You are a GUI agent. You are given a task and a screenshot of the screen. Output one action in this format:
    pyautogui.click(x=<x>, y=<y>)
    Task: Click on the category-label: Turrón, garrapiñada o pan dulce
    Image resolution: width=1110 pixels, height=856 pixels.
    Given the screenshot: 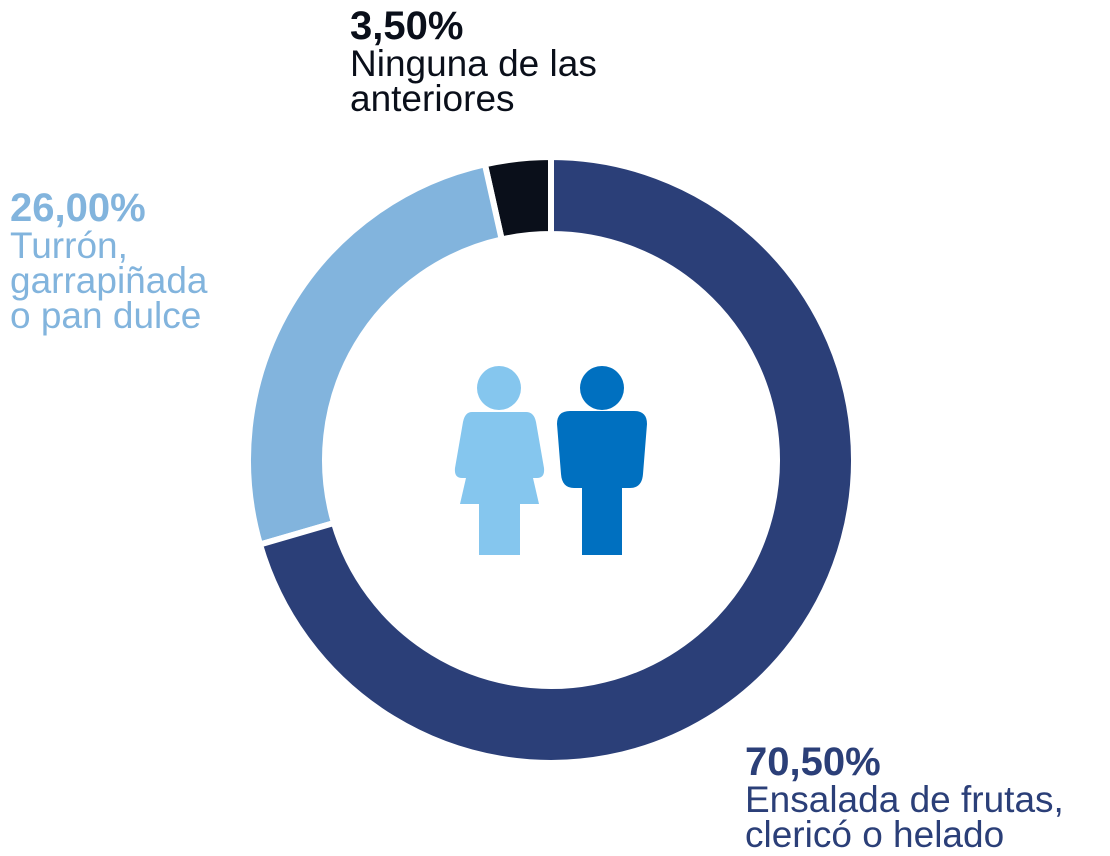 What is the action you would take?
    pyautogui.click(x=109, y=280)
    